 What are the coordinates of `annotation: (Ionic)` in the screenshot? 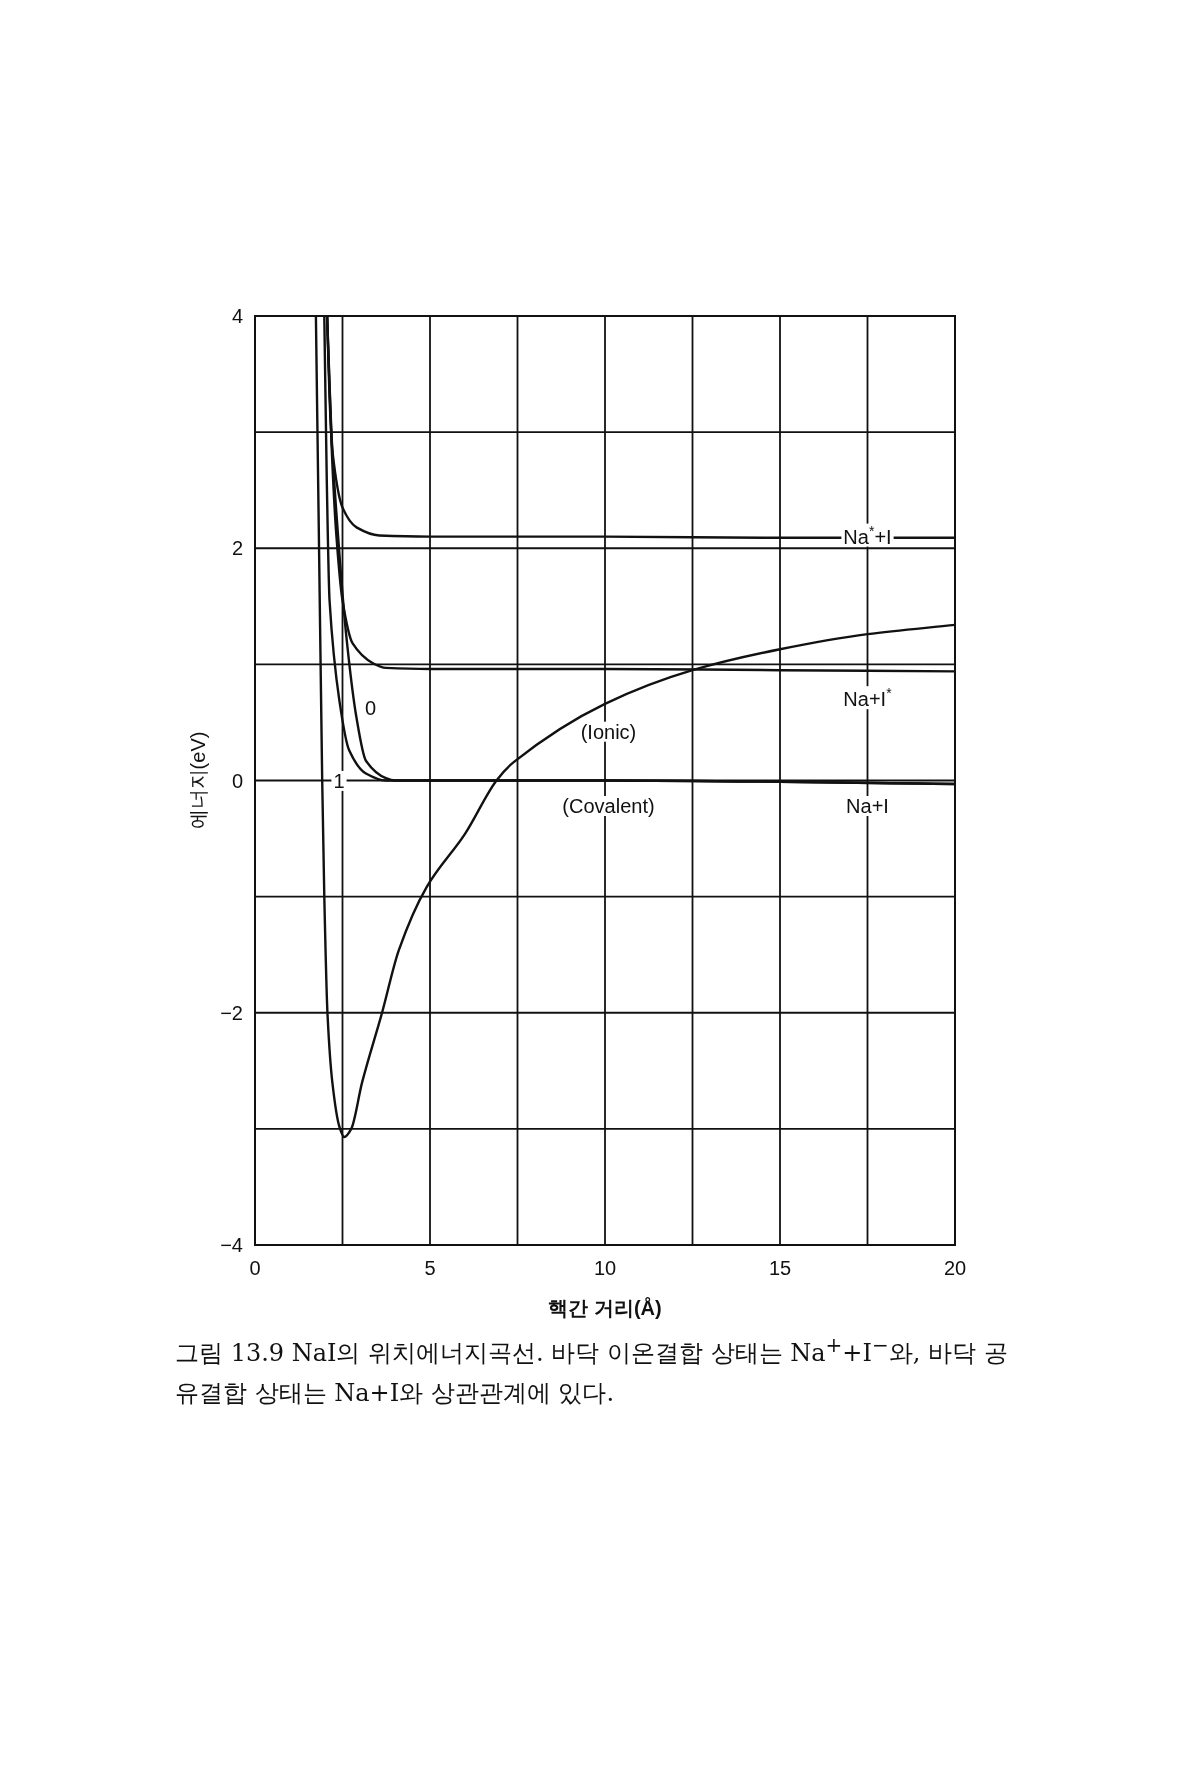 It's located at (608, 731).